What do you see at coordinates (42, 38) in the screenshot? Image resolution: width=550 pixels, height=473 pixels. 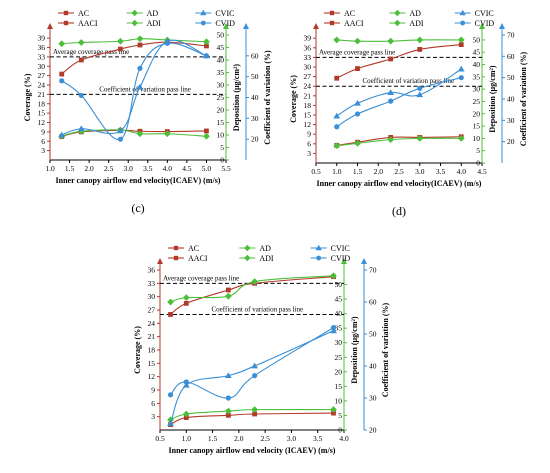 I see `left-tick-label: 39` at bounding box center [42, 38].